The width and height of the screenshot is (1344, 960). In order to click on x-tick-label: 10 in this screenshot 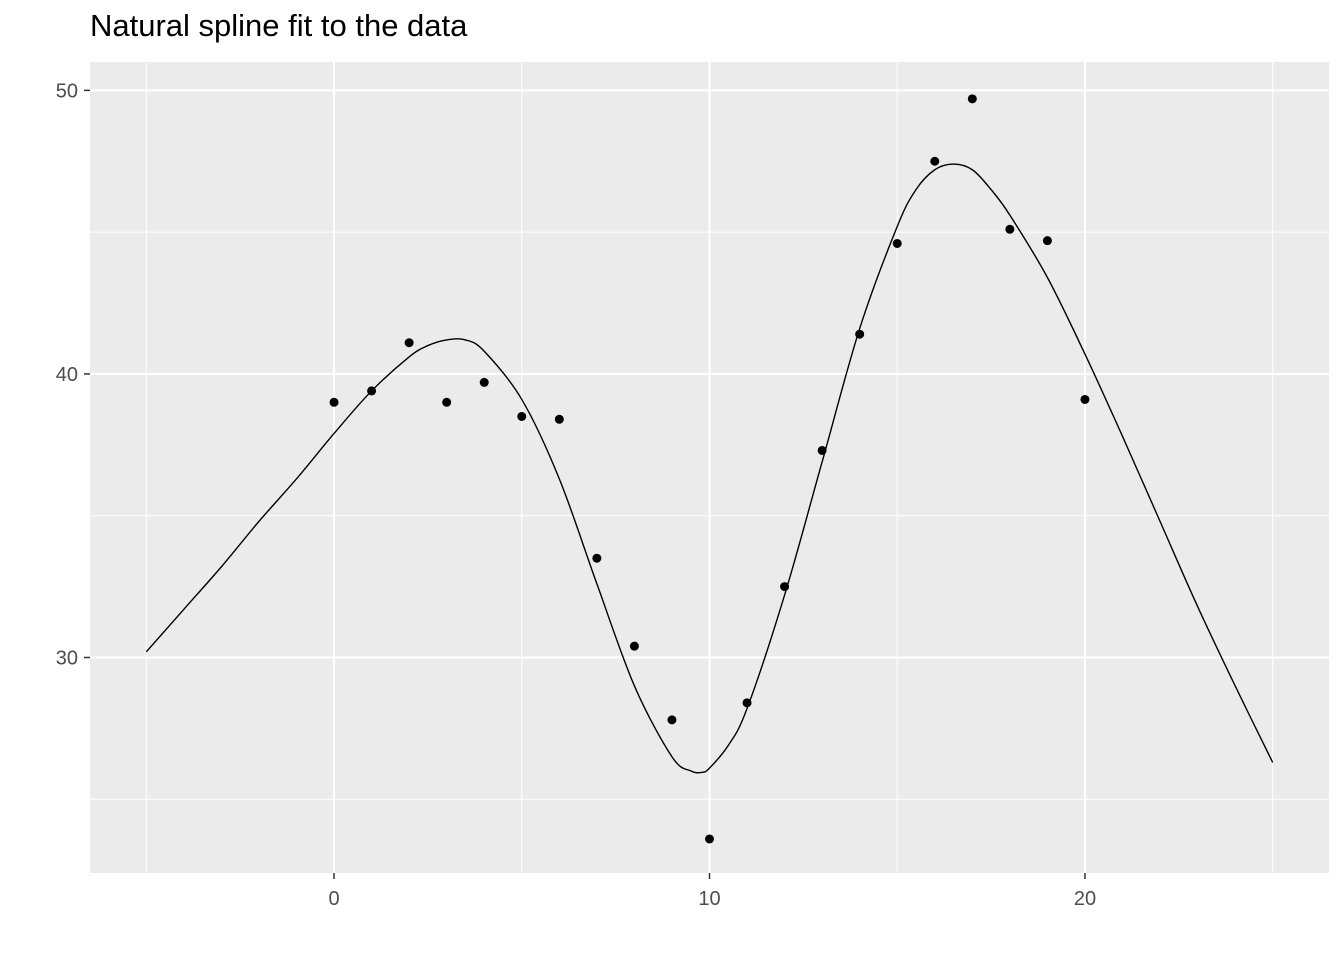, I will do `click(709, 899)`.